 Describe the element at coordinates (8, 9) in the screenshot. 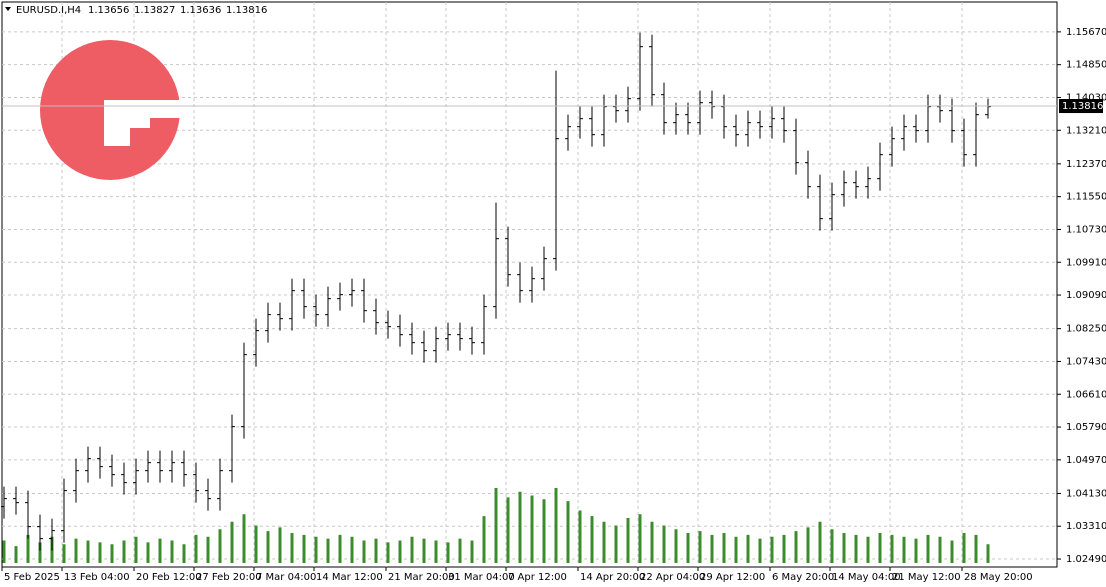

I see `header-arrow` at that location.